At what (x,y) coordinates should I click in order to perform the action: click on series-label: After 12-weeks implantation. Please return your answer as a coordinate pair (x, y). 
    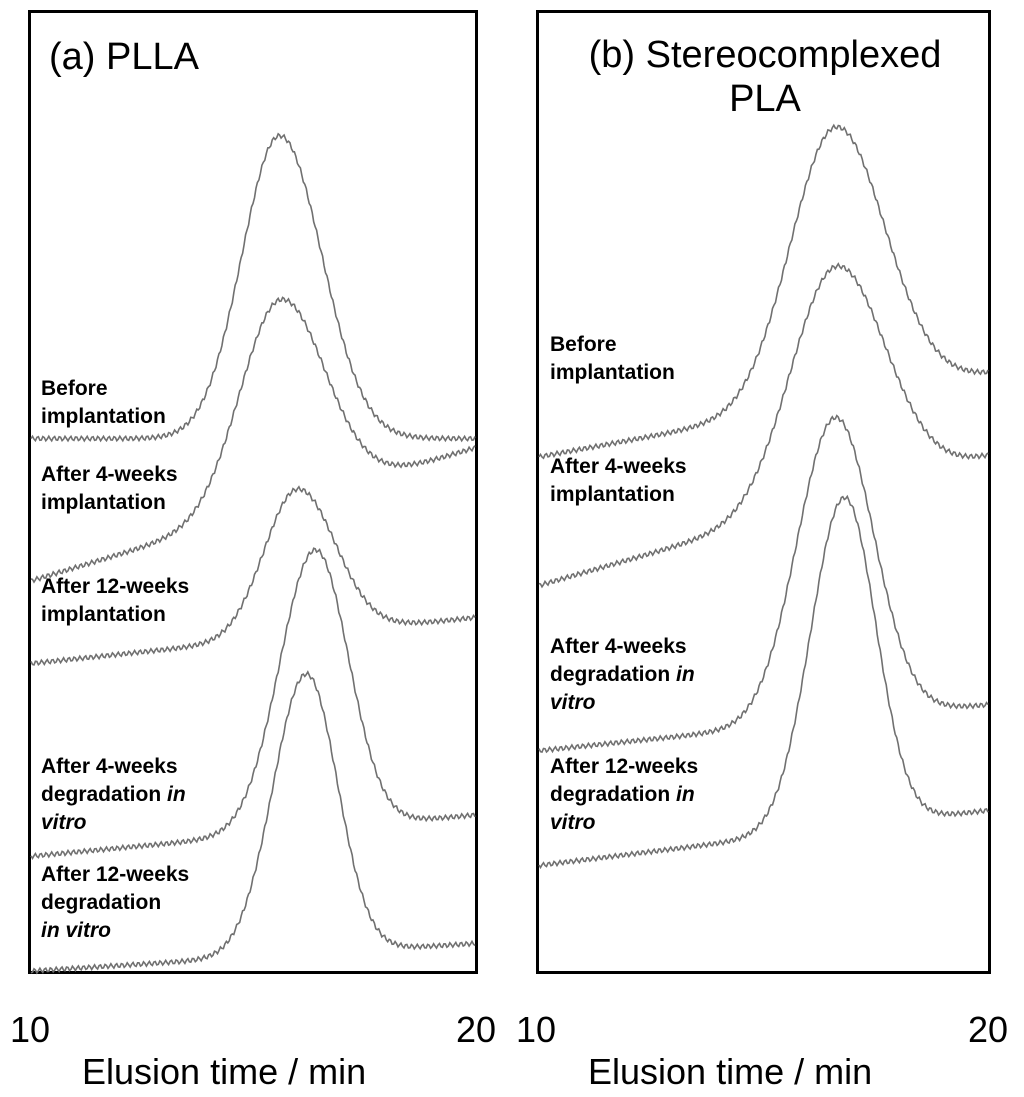
    Looking at the image, I should click on (141, 601).